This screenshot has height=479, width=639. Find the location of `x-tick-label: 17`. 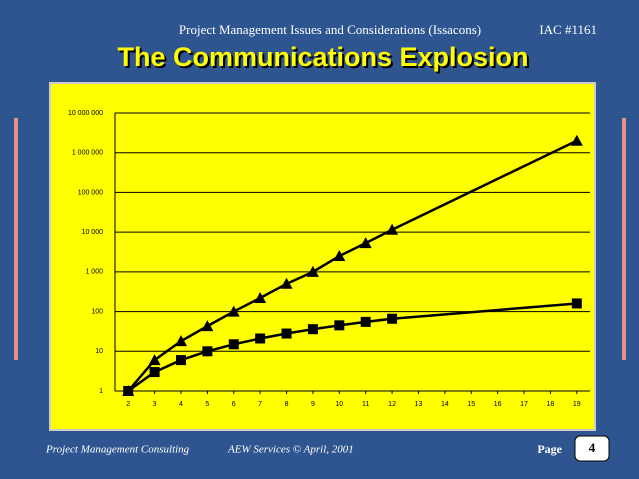

x-tick-label: 17 is located at coordinates (524, 404).